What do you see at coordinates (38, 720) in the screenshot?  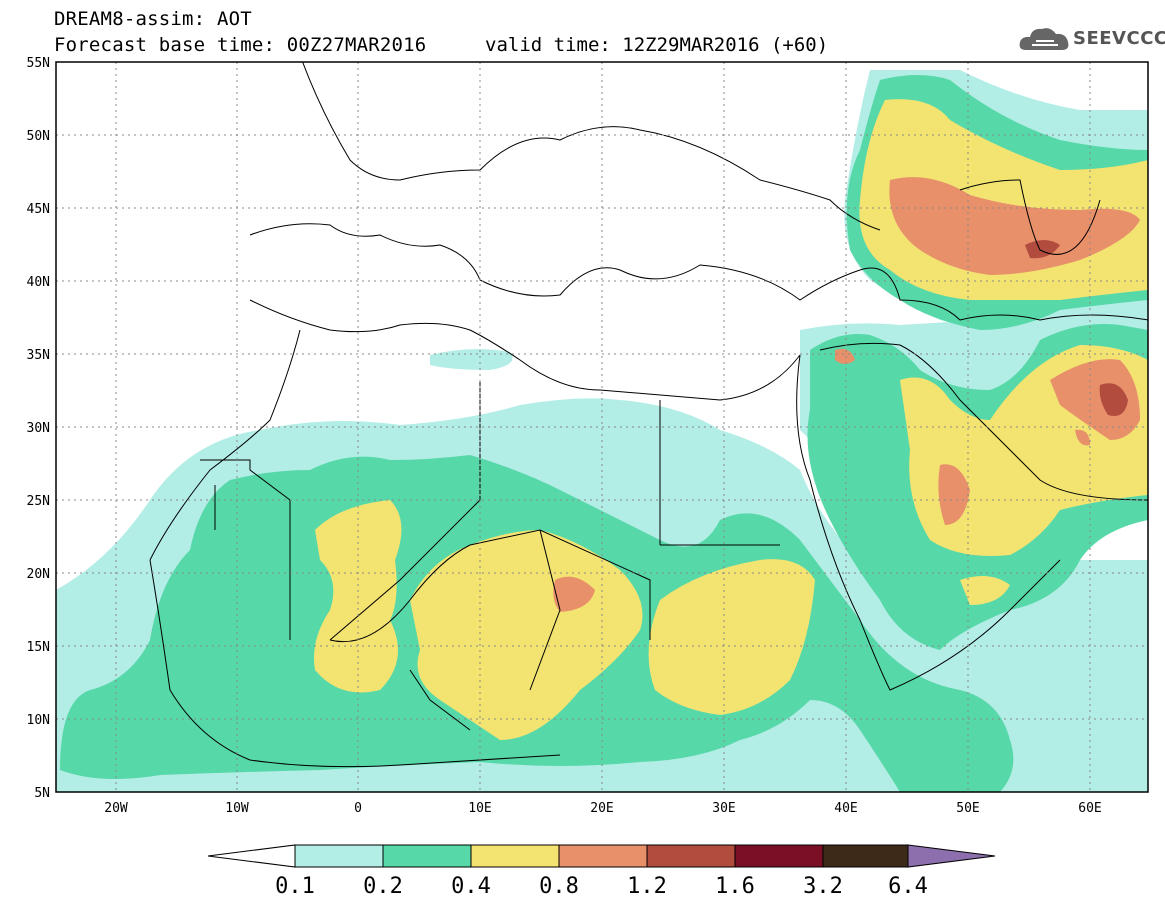 I see `lat-tick-label: 10N` at bounding box center [38, 720].